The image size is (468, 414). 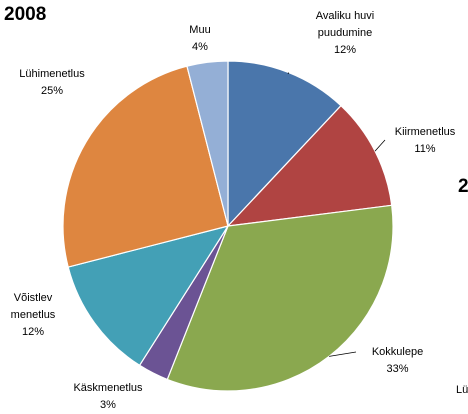 What do you see at coordinates (25, 14) in the screenshot?
I see `chart-title: 2008` at bounding box center [25, 14].